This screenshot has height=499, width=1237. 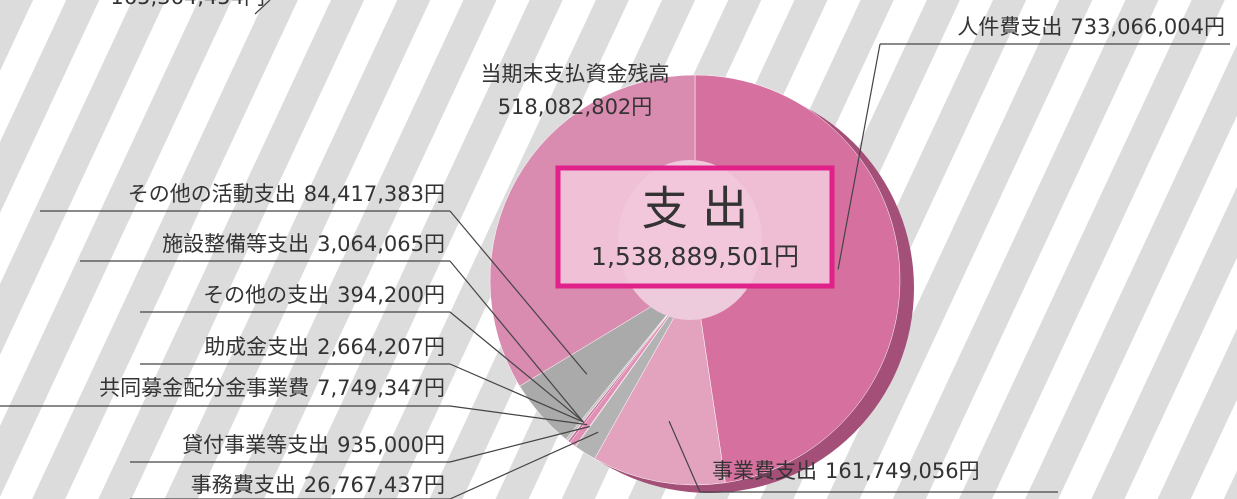 I want to click on slice-label: 事業費支出 161,749,056円, so click(x=846, y=471).